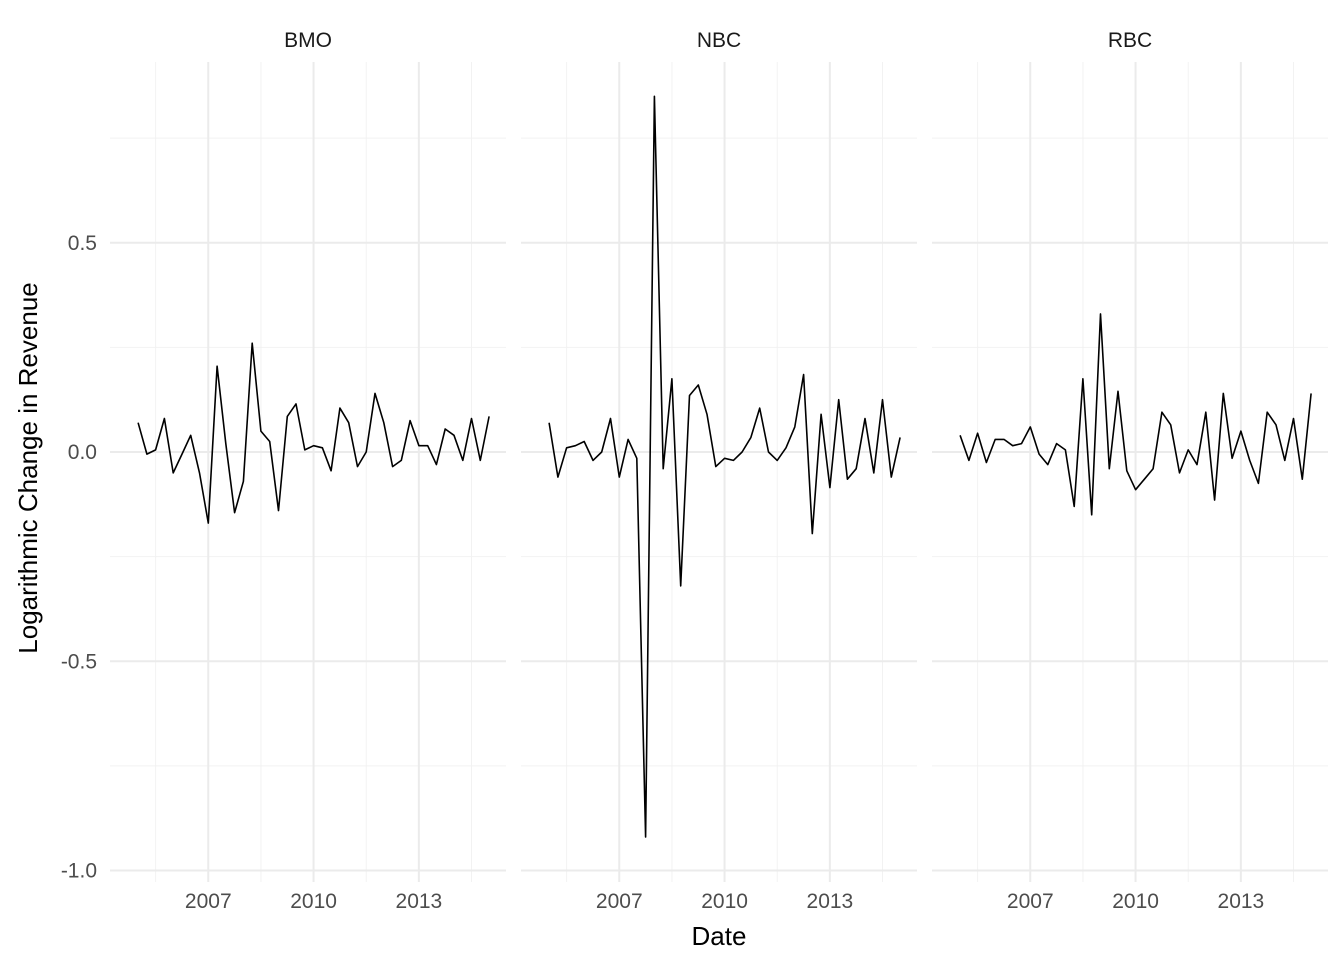 The height and width of the screenshot is (960, 1344). I want to click on y-tick-label: -1.0, so click(79, 871).